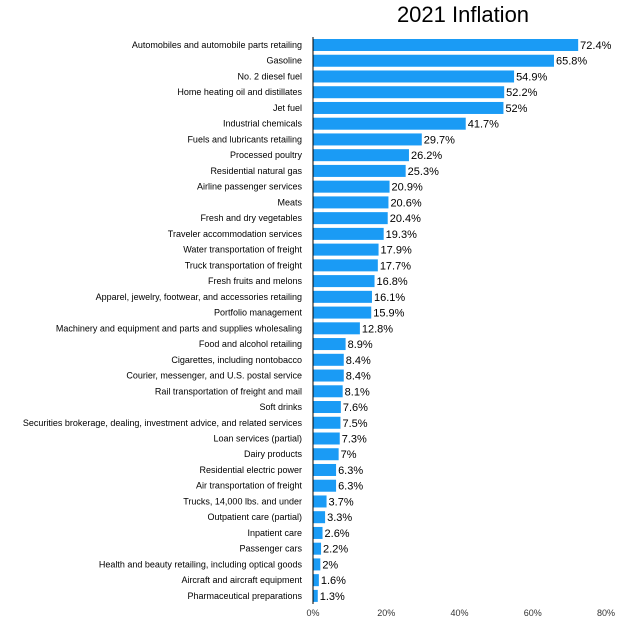 This screenshot has width=623, height=623. I want to click on data-label: 1.6%, so click(333, 581).